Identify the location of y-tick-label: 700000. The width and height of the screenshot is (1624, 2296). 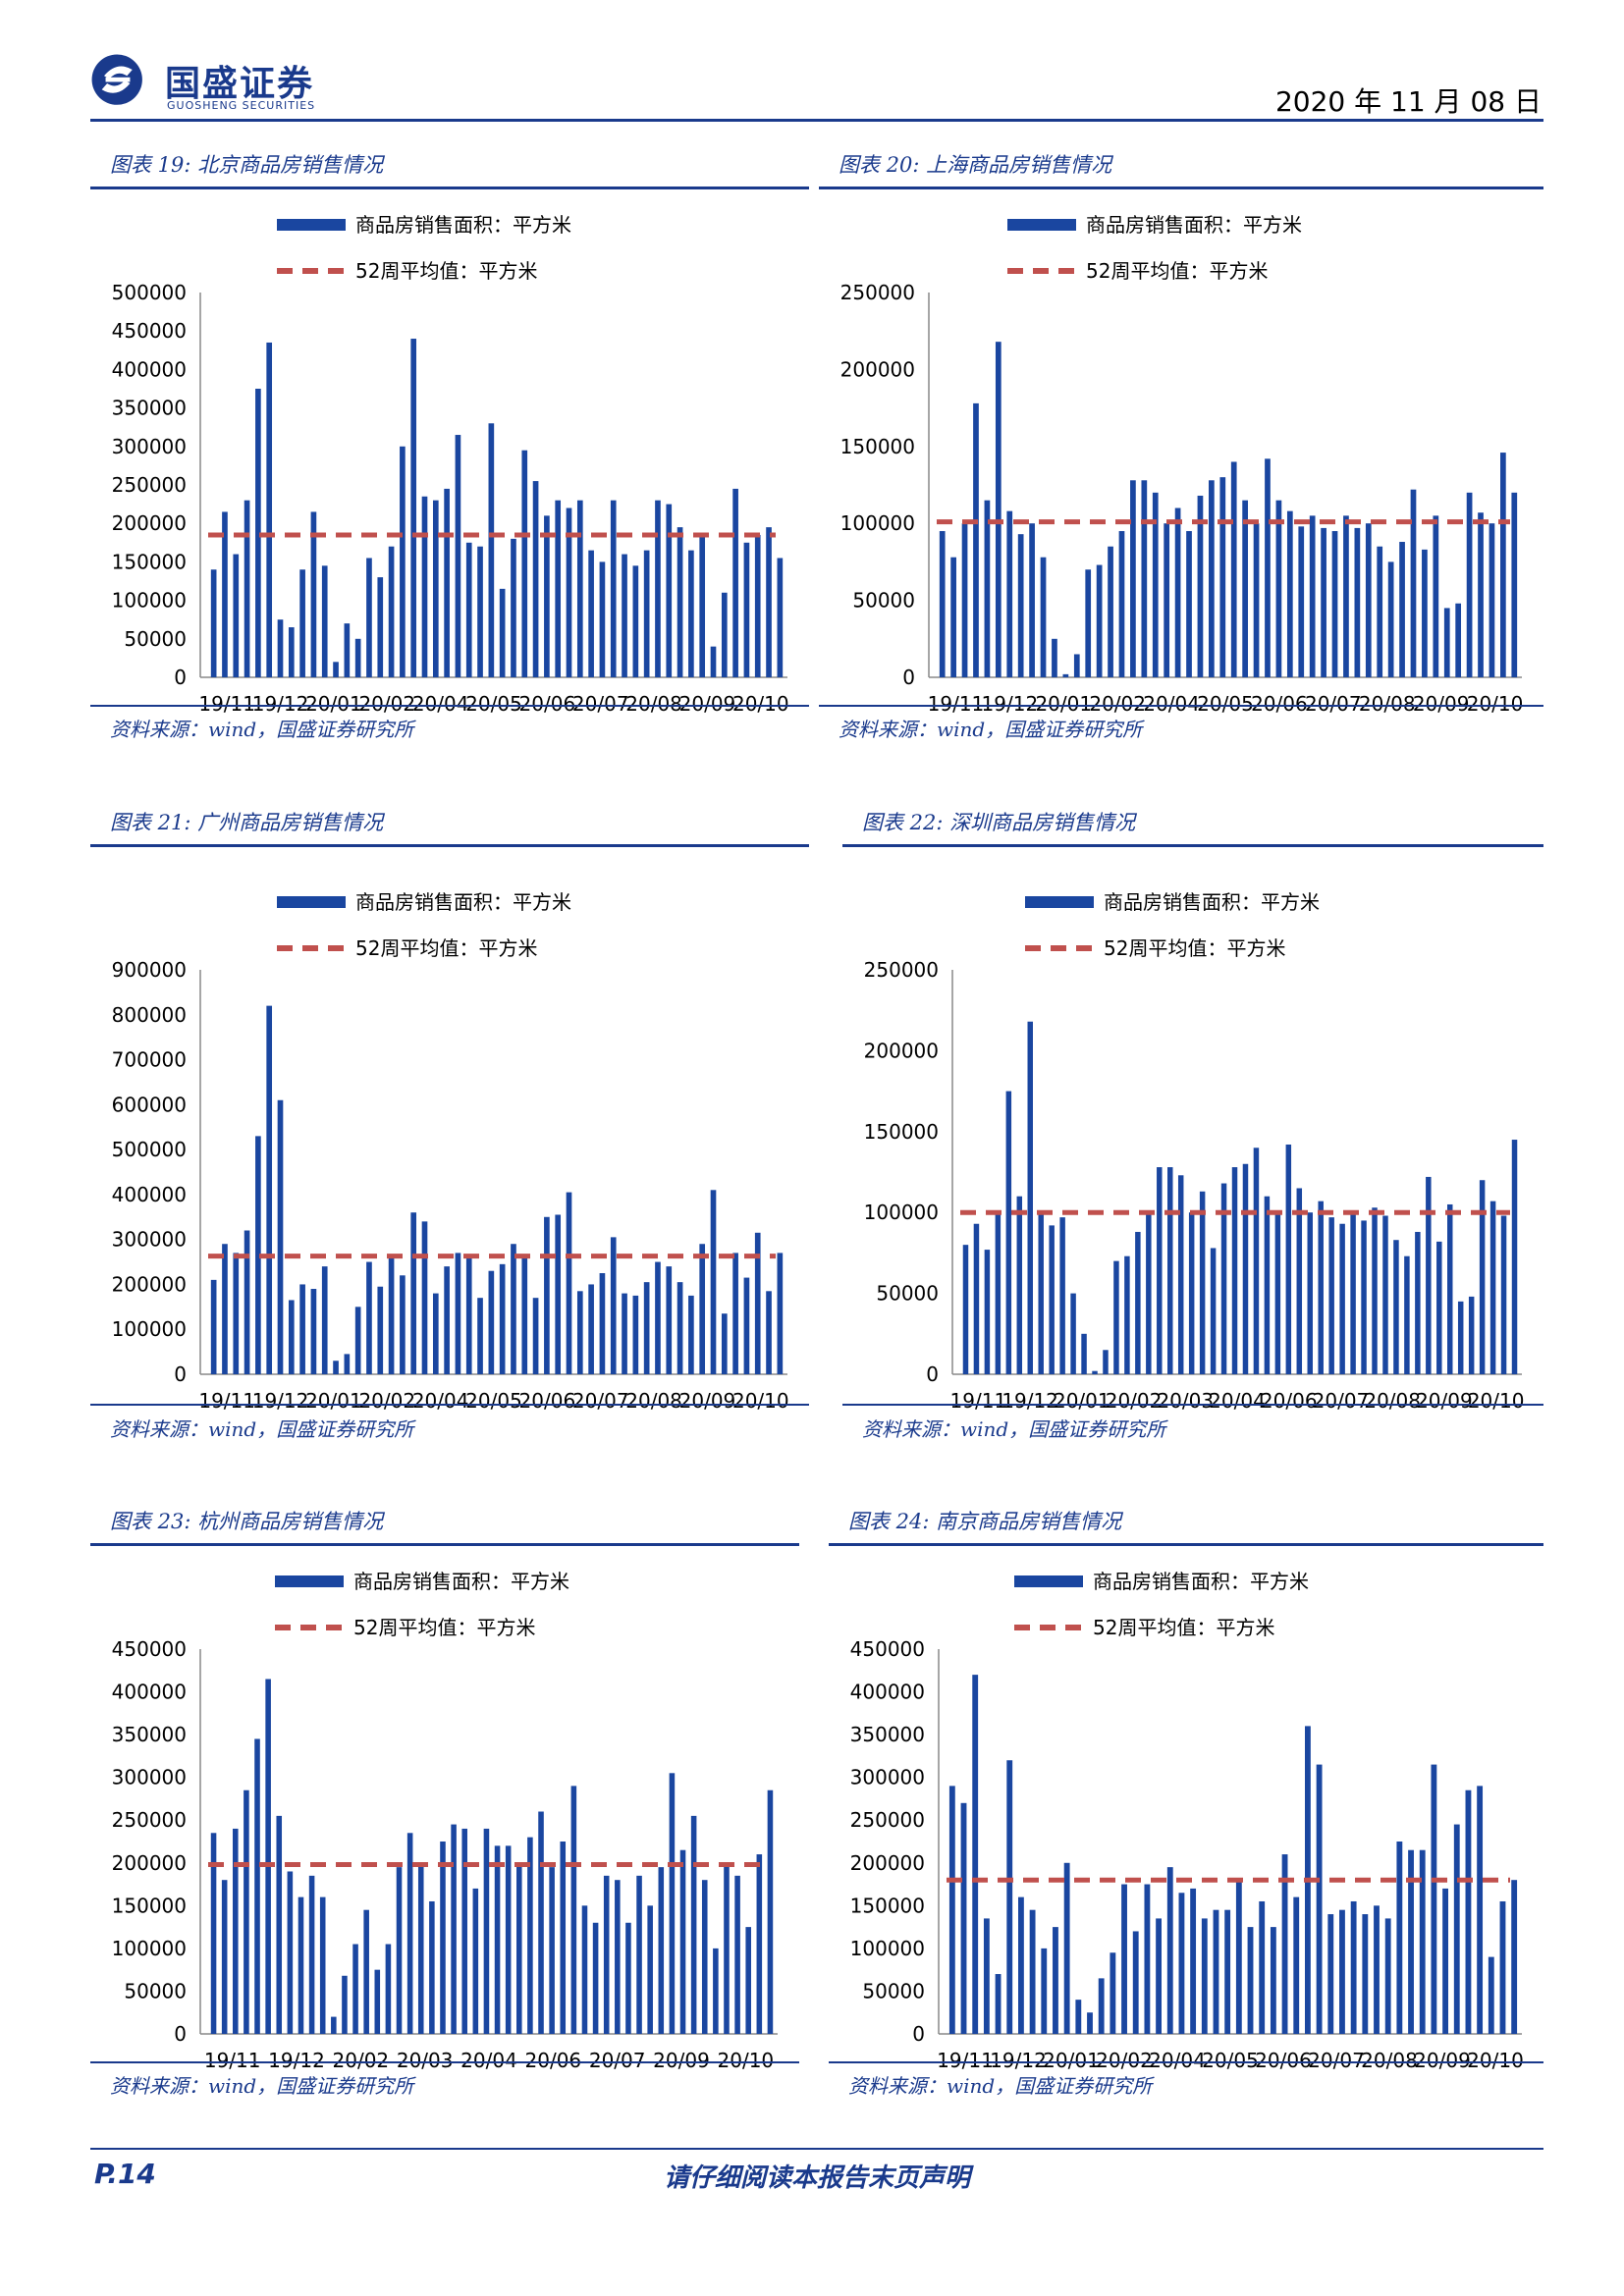
(149, 1060).